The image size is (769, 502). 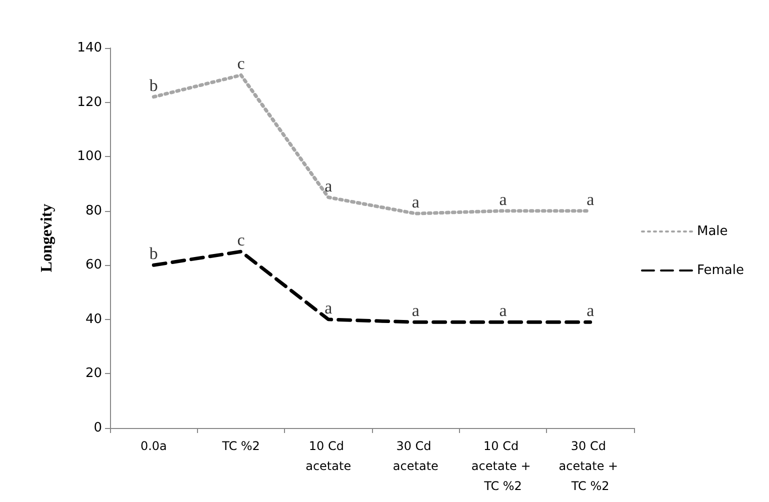 What do you see at coordinates (240, 446) in the screenshot?
I see `x-tick-label: TC %2` at bounding box center [240, 446].